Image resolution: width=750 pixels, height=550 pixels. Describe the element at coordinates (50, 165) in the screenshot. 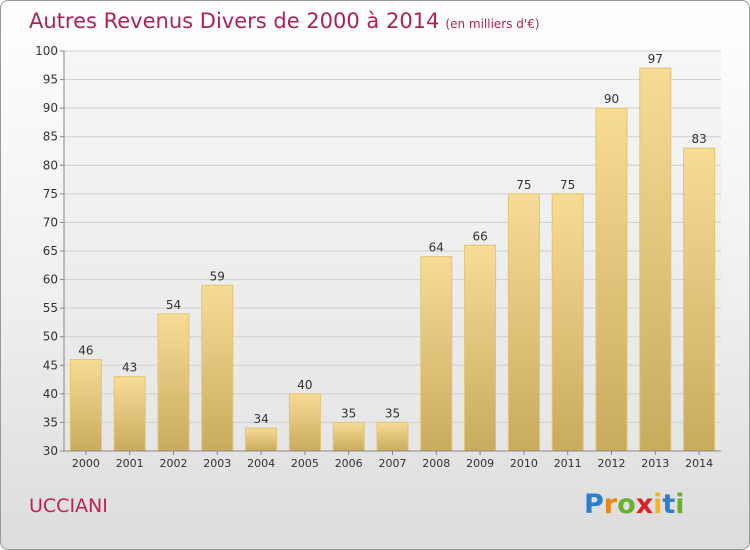

I see `y-tick-label: 80` at that location.